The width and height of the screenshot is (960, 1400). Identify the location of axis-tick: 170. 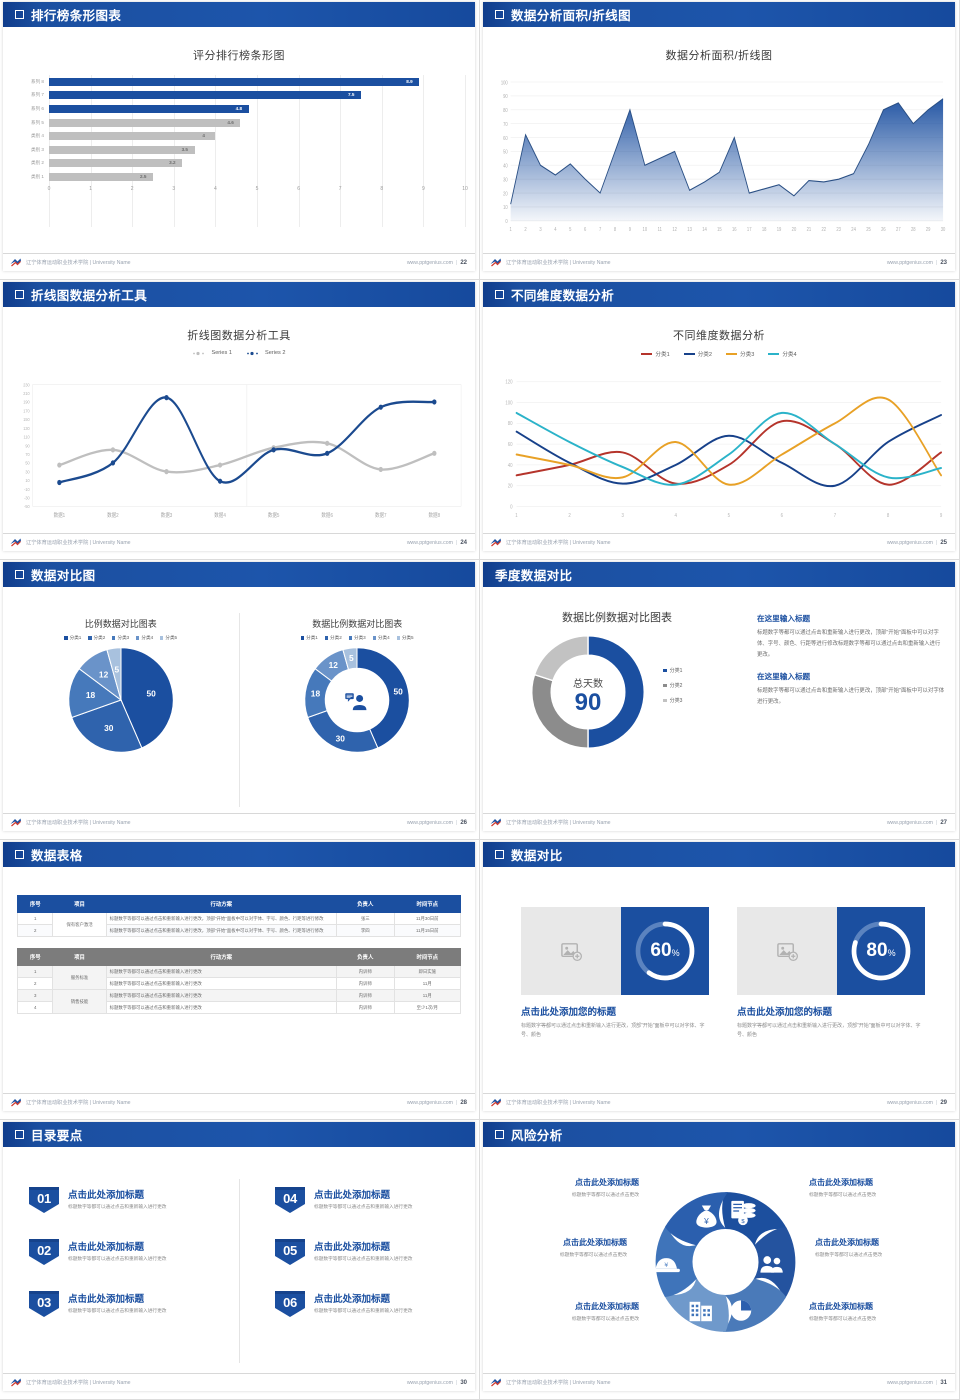
(26, 410).